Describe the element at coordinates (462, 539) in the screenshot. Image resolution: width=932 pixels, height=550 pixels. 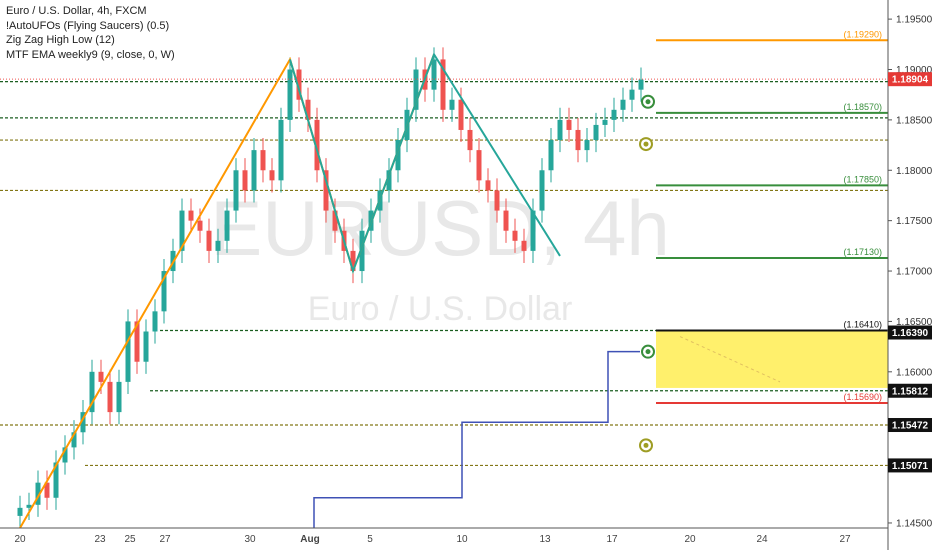
I see `x-tick-label: 10` at that location.